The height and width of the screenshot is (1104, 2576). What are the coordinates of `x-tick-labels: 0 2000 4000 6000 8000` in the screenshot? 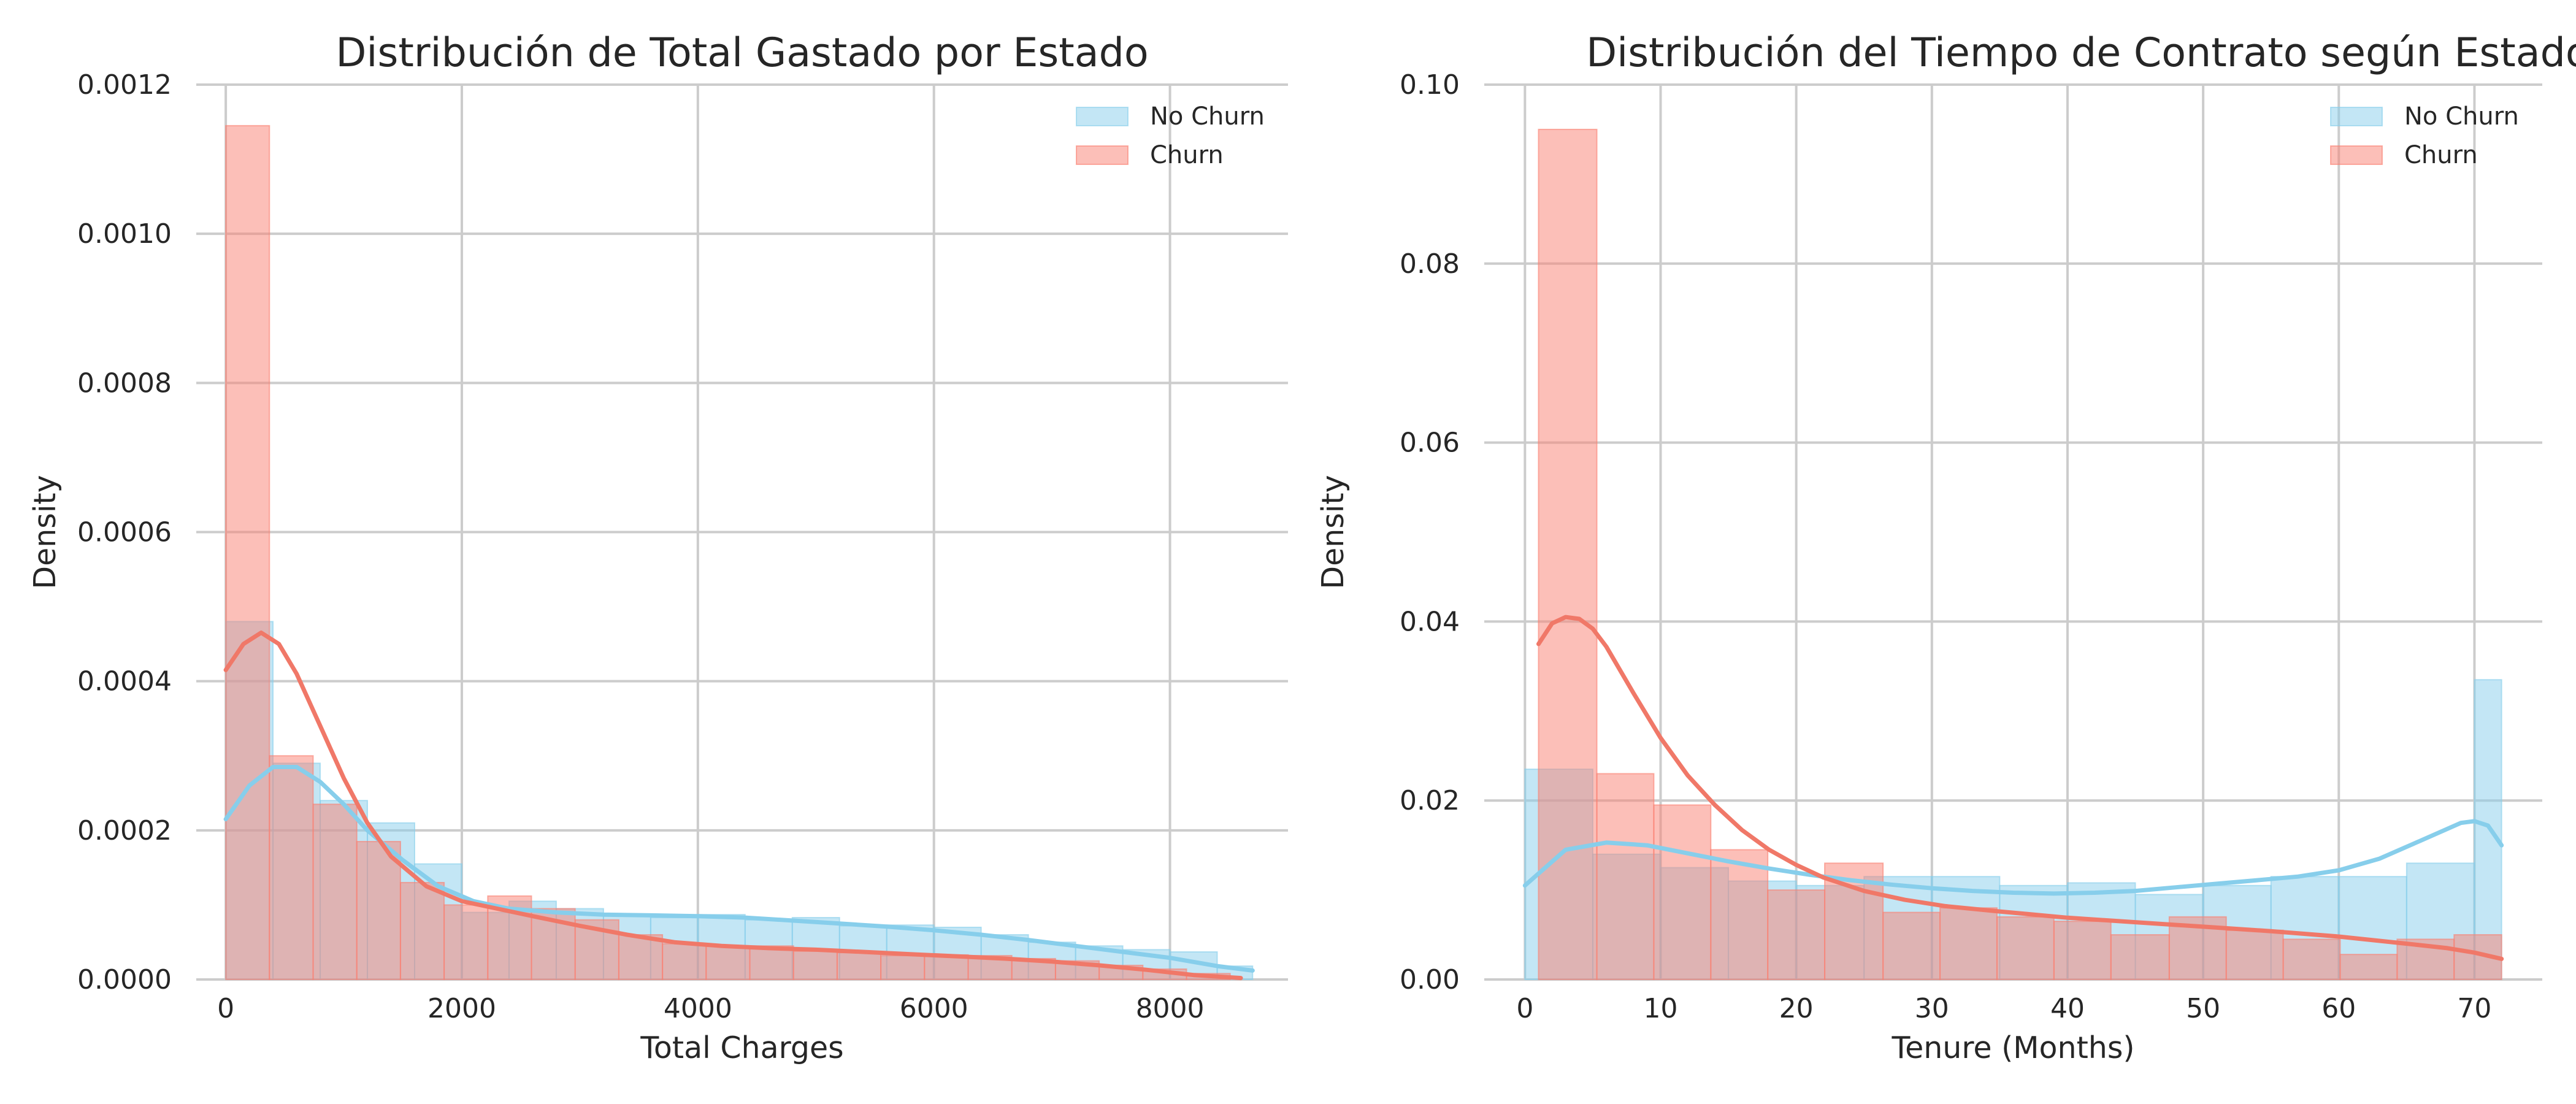 It's located at (710, 1008).